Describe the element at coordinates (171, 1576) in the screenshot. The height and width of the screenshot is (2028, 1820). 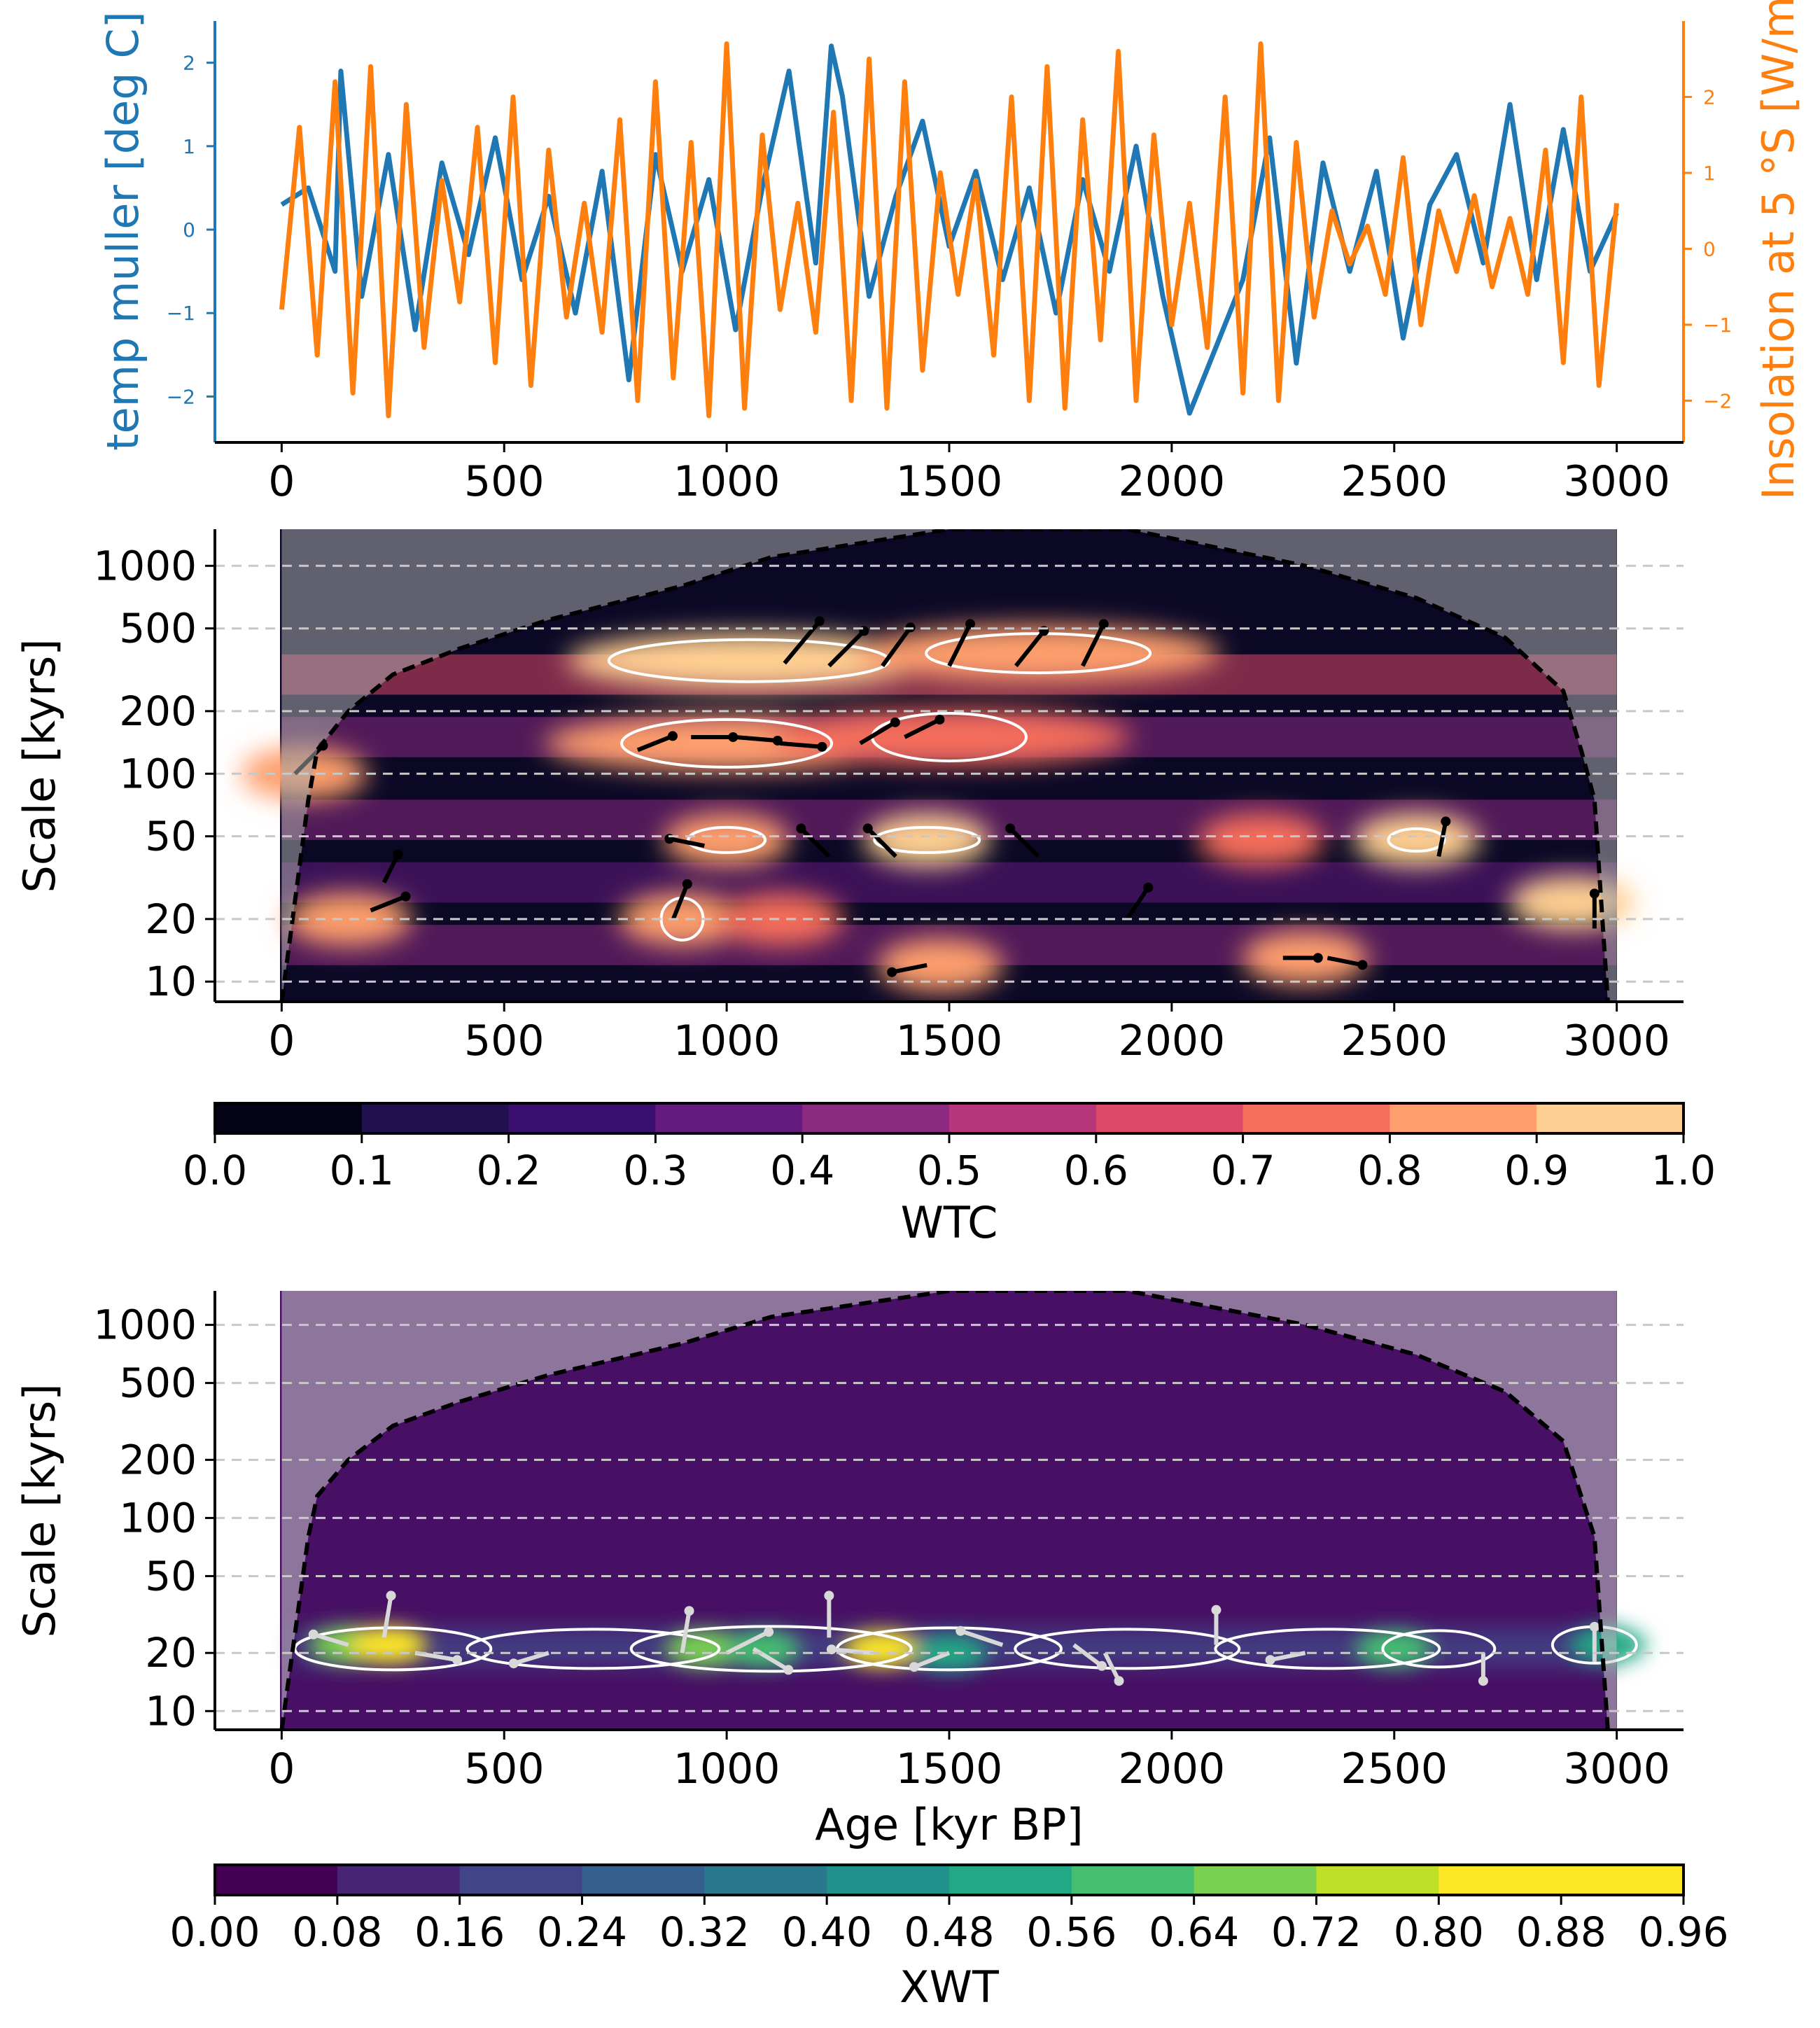
I see `xwt-y-tick-label: 50` at that location.